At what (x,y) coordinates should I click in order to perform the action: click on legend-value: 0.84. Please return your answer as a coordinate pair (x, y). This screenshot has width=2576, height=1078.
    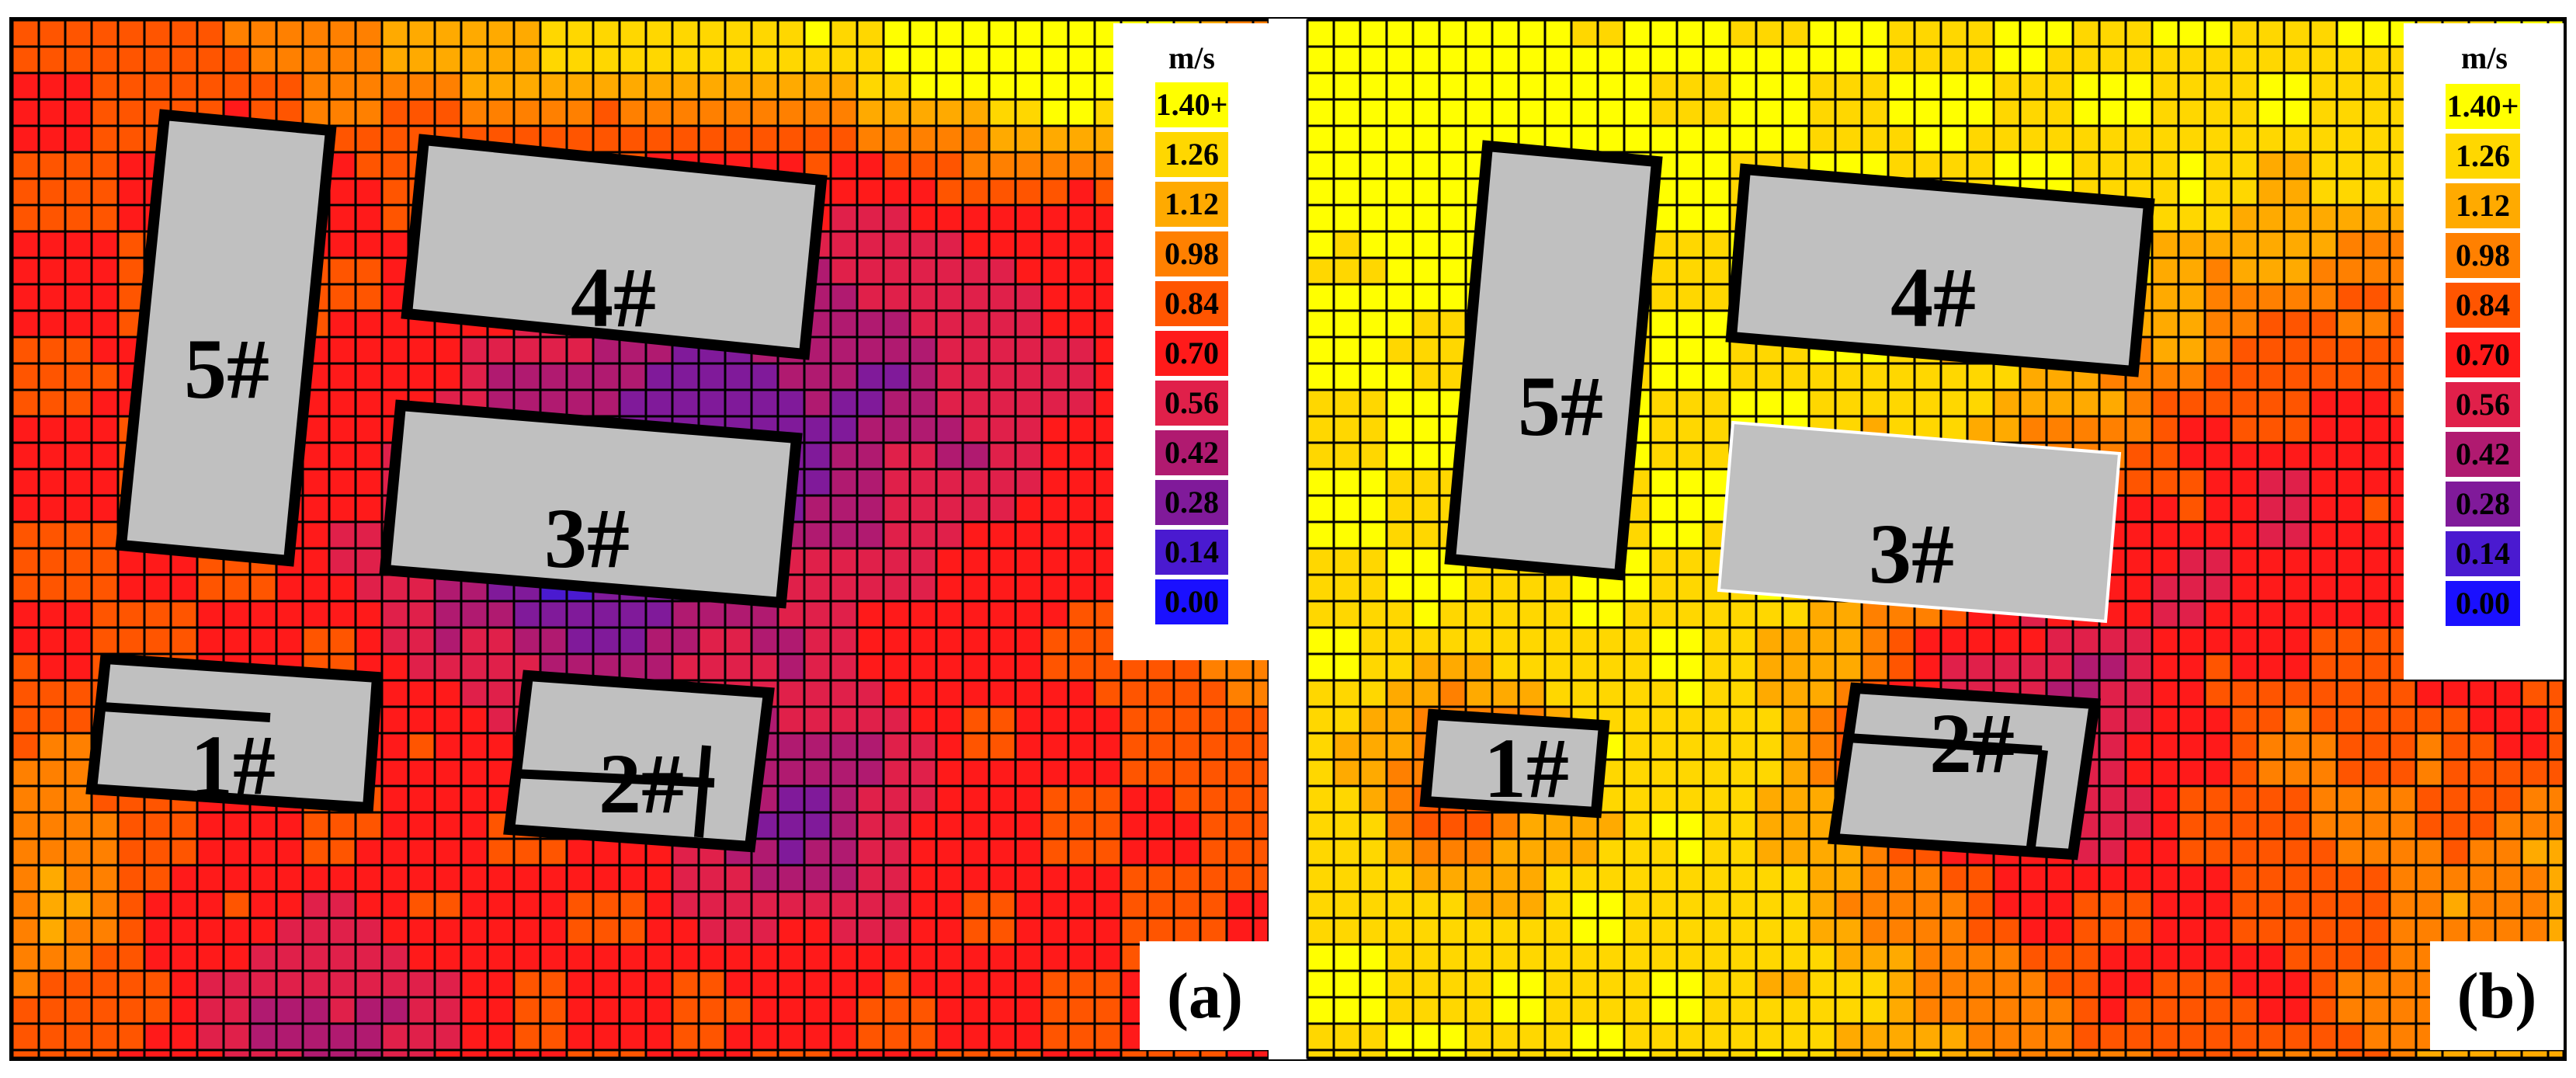
    Looking at the image, I should click on (2483, 304).